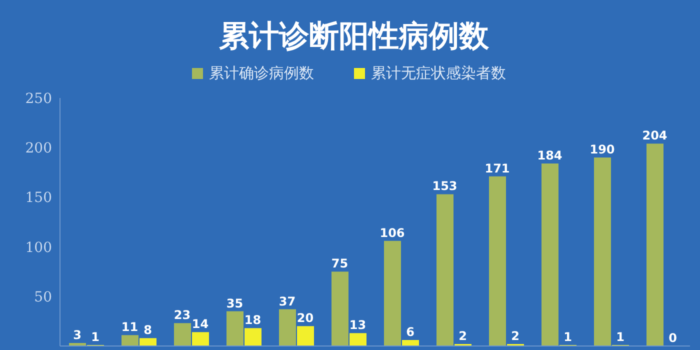 The height and width of the screenshot is (350, 700). Describe the element at coordinates (410, 332) in the screenshot. I see `data-label: 6` at that location.